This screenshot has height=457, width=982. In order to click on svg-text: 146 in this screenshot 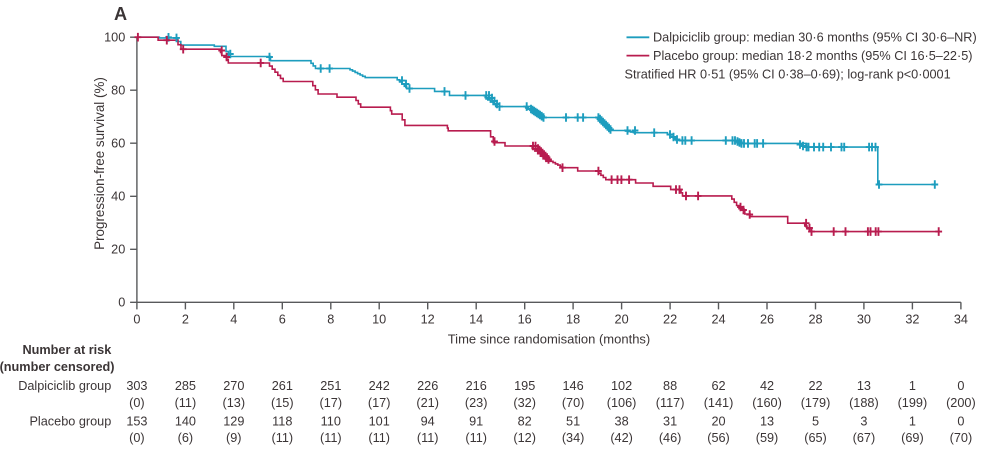, I will do `click(573, 386)`.